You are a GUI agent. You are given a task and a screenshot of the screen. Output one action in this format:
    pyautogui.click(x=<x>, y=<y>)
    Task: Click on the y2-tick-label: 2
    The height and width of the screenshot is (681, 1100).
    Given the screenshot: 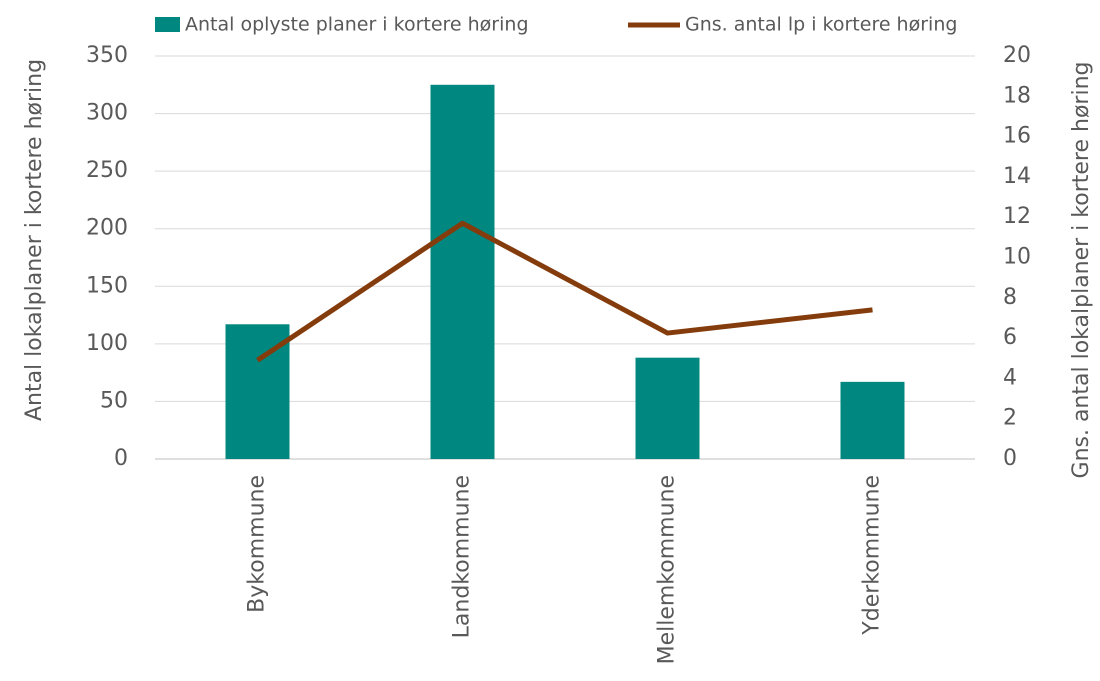 What is the action you would take?
    pyautogui.click(x=1010, y=418)
    